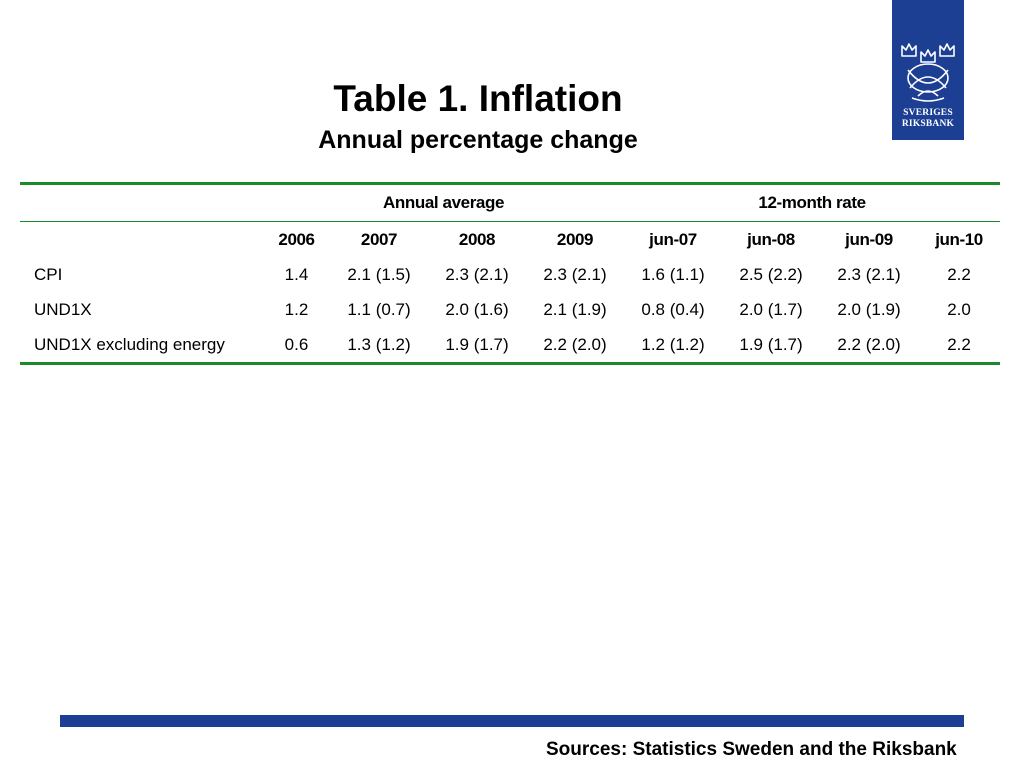 This screenshot has height=768, width=1024. Describe the element at coordinates (296, 309) in the screenshot. I see `table-cell: 1.2` at that location.